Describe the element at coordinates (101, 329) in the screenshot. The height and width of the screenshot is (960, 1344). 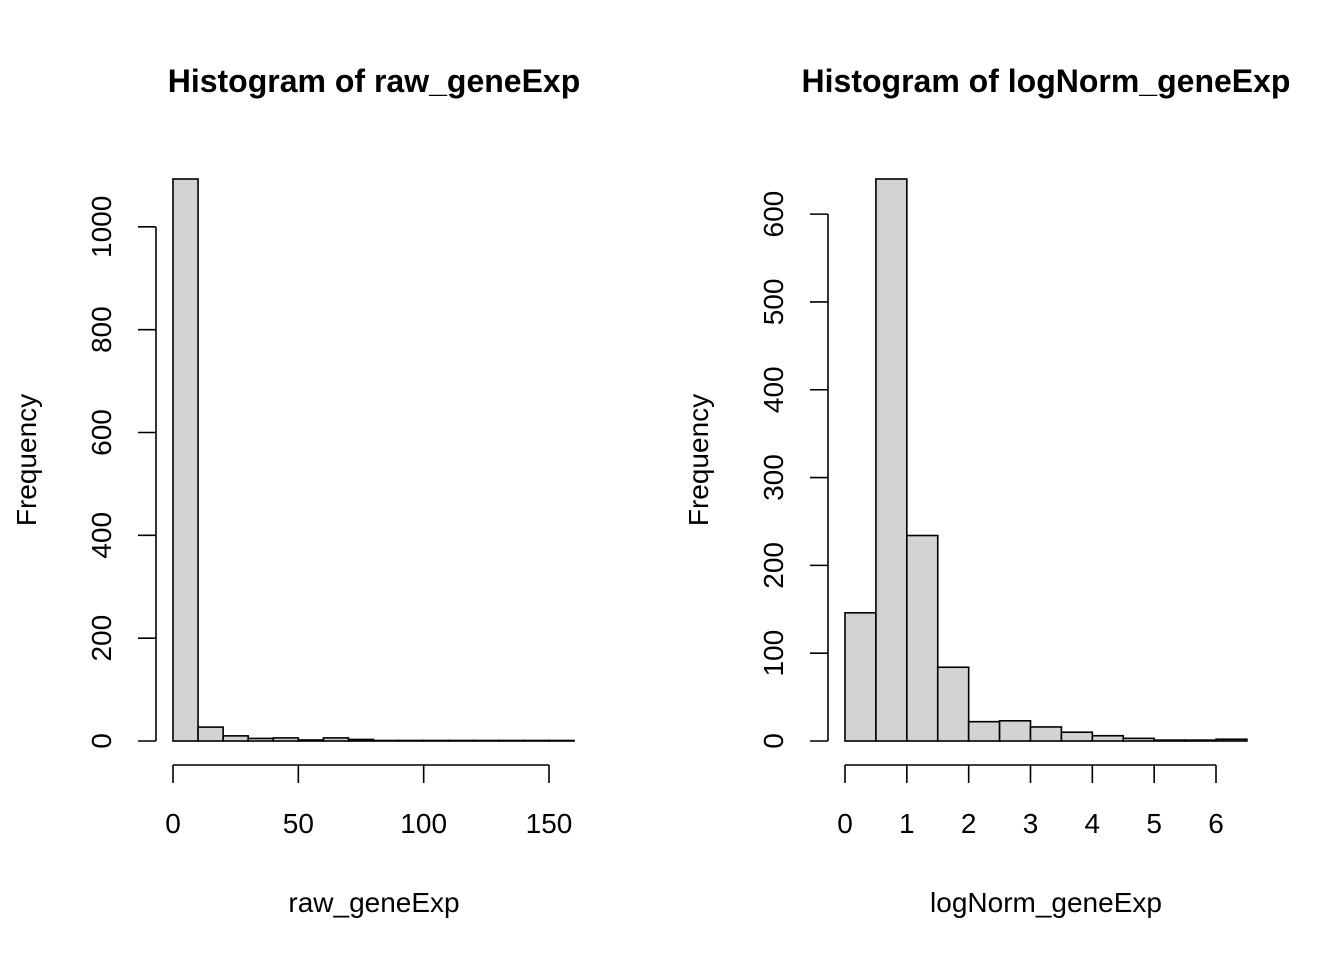
I see `y-tick-label: 800` at that location.